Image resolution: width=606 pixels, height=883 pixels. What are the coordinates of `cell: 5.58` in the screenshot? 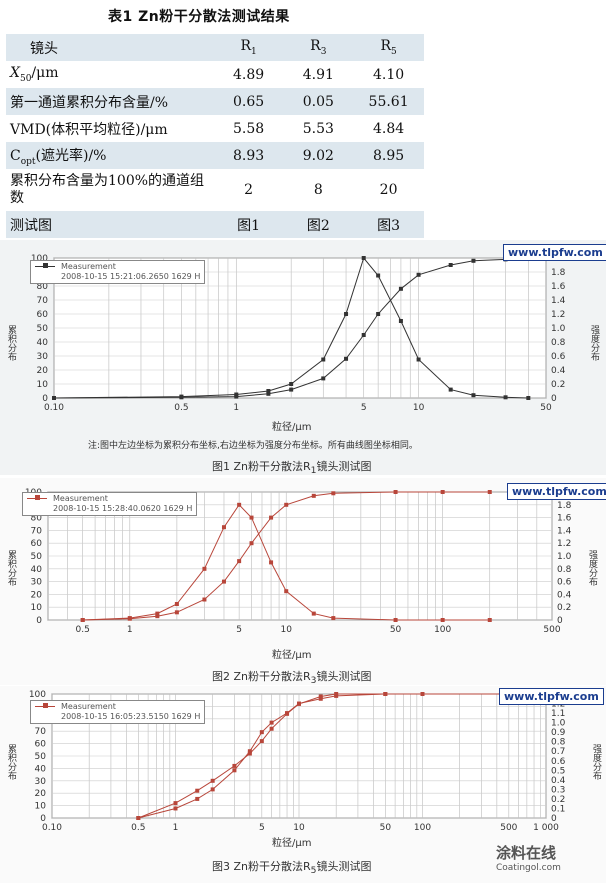 It's located at (249, 128).